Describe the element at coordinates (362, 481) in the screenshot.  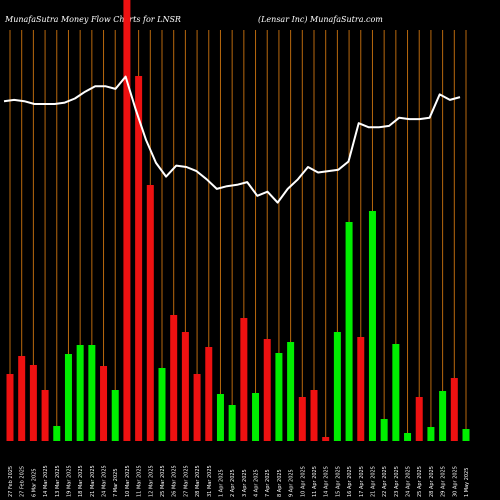
I see `x-tick-label: 17 Apr 2025` at that location.